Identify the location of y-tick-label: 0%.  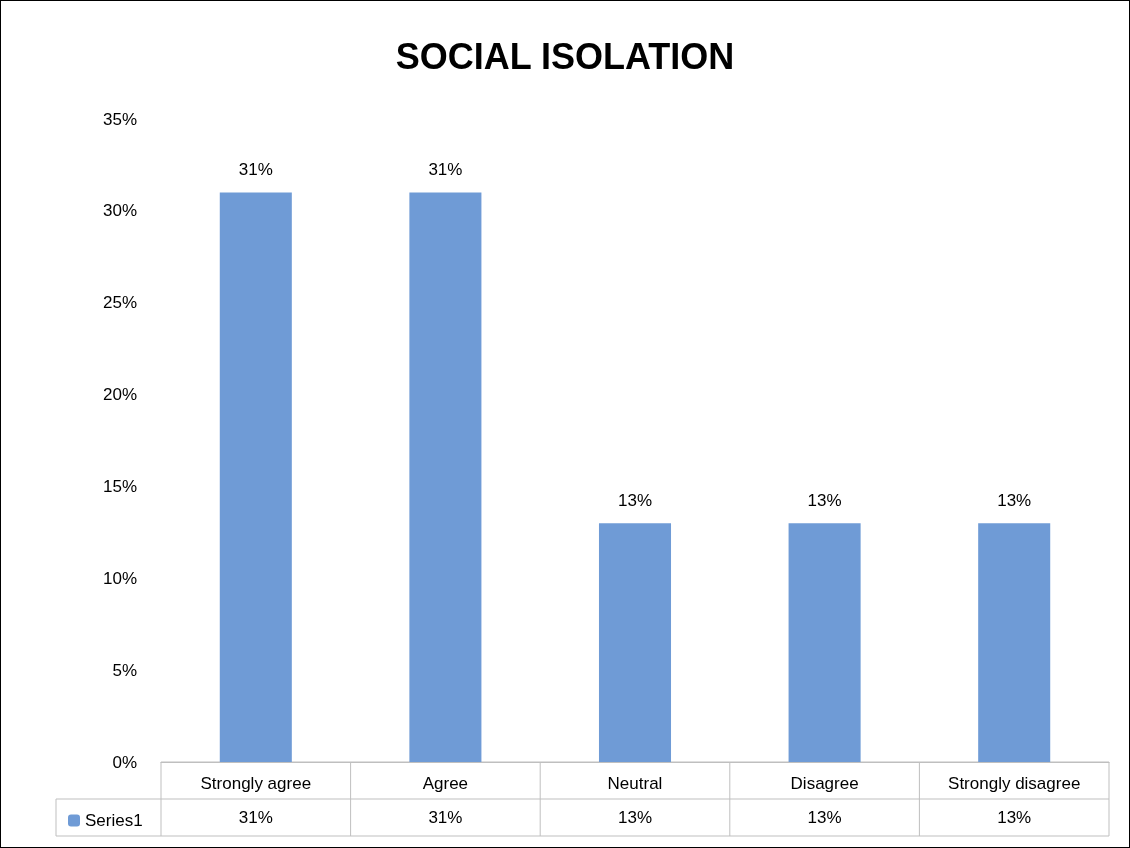
(124, 762).